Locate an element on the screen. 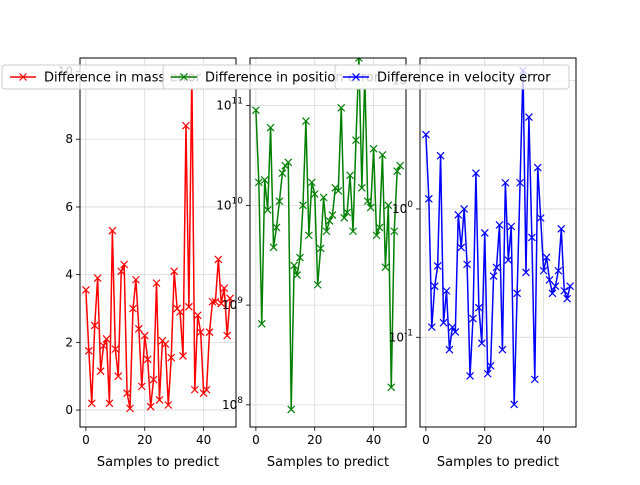 This screenshot has height=485, width=640. legend-marker is located at coordinates (184, 77).